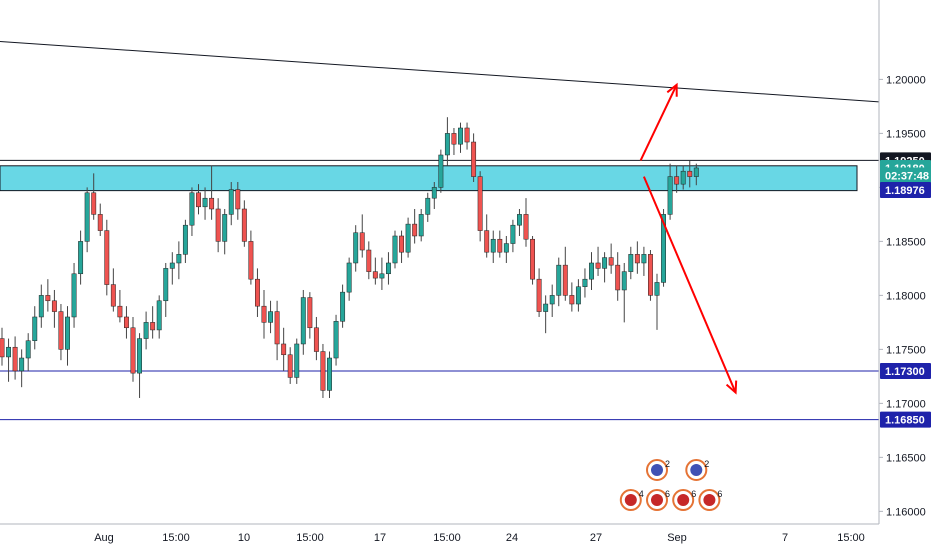 The image size is (932, 550). What do you see at coordinates (440, 71) in the screenshot?
I see `trendline` at bounding box center [440, 71].